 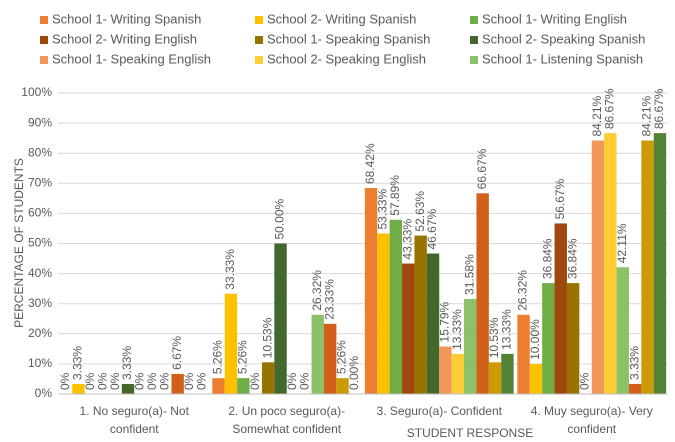 What do you see at coordinates (370, 163) in the screenshot?
I see `data-label: 68.42%` at bounding box center [370, 163].